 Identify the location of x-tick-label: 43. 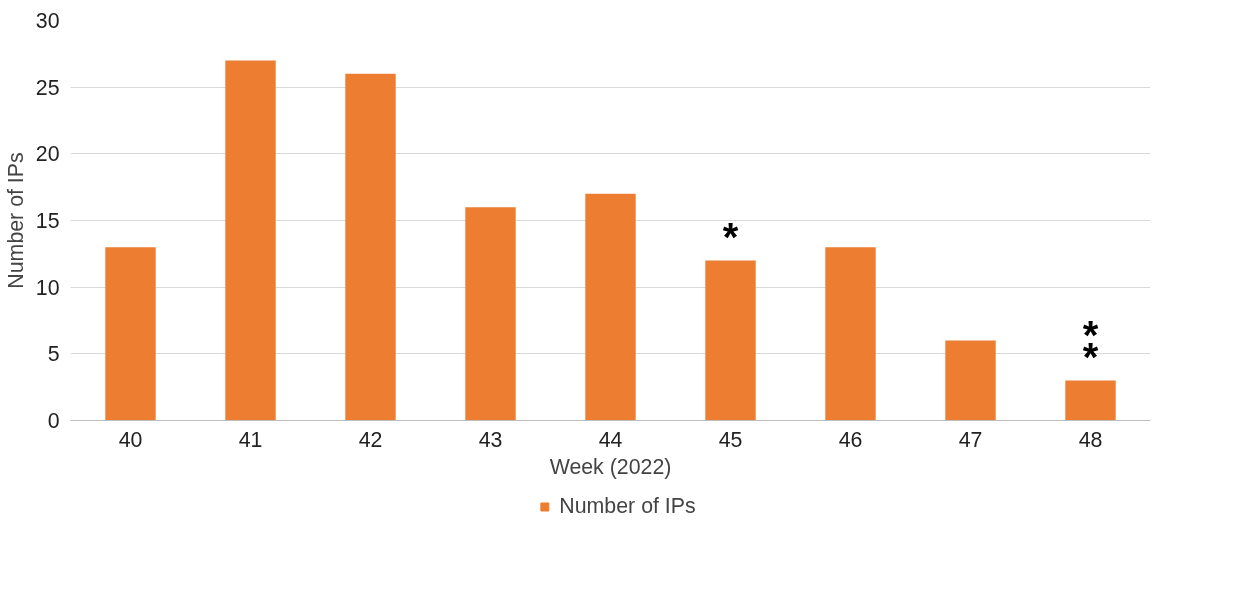
(490, 439).